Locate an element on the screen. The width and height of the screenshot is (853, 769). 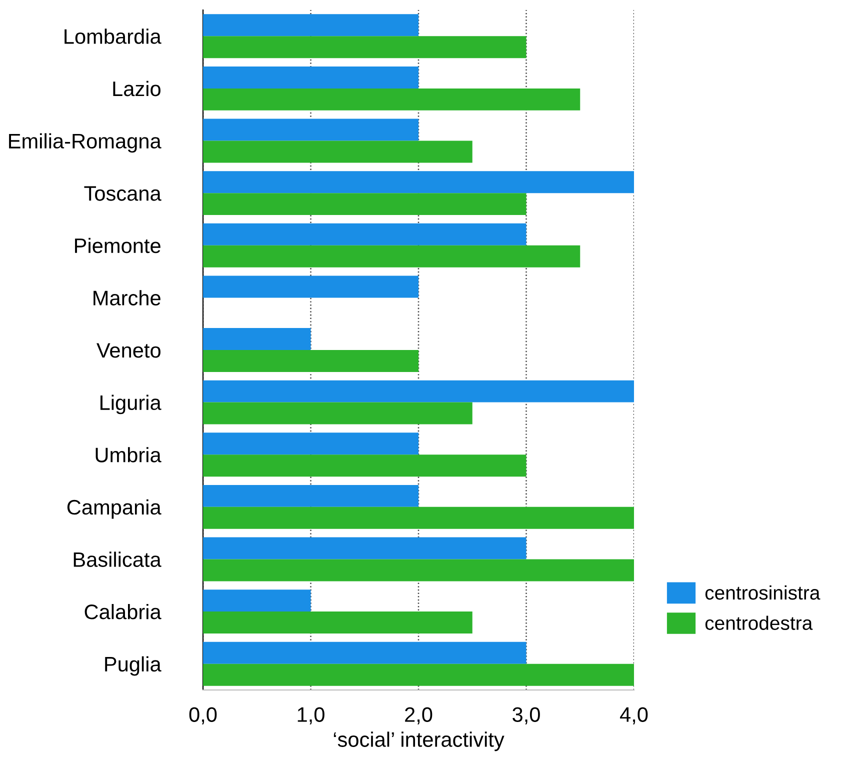
y-tick-label: Piemonte is located at coordinates (117, 246).